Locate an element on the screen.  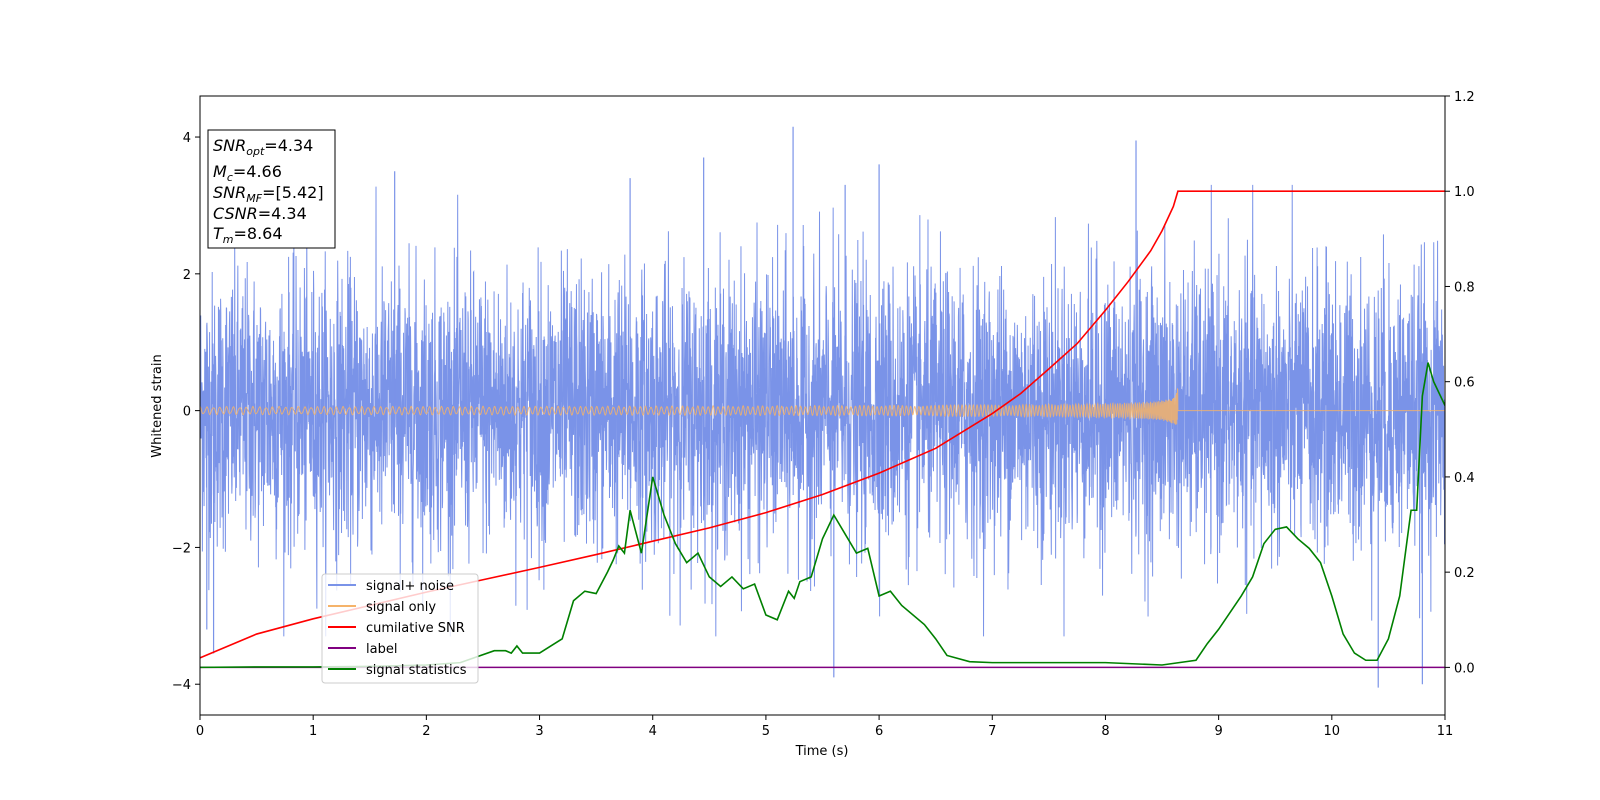
x-tick-label: 3 is located at coordinates (539, 731).